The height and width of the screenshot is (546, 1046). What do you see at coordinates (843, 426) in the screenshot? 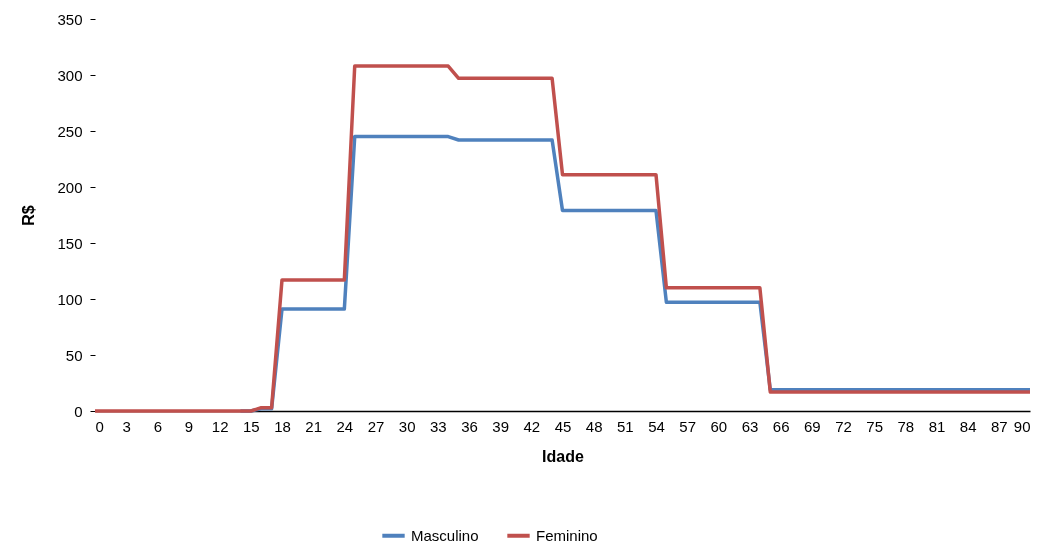
I see `x-tick-label: 72` at bounding box center [843, 426].